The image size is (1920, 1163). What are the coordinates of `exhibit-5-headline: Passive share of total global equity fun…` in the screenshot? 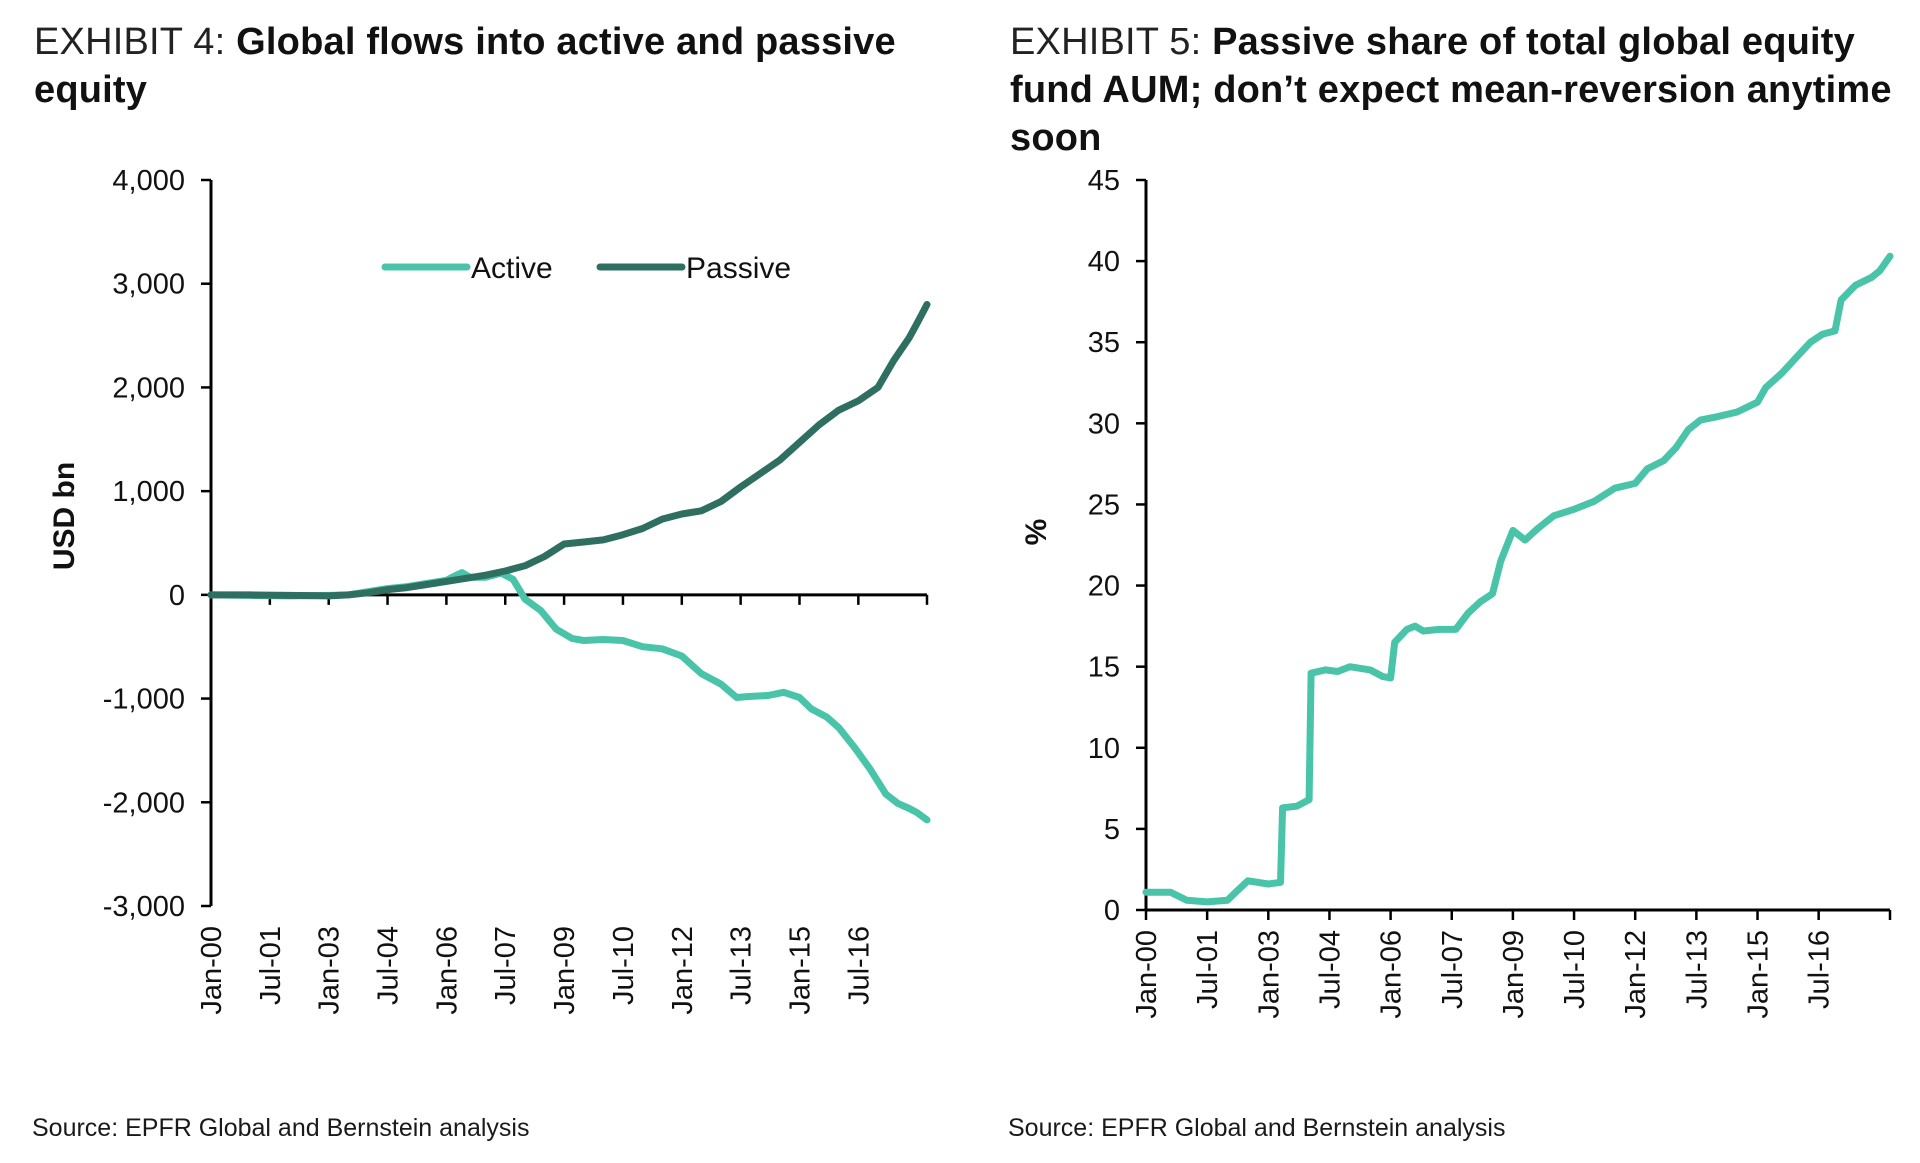 It's located at (1451, 90).